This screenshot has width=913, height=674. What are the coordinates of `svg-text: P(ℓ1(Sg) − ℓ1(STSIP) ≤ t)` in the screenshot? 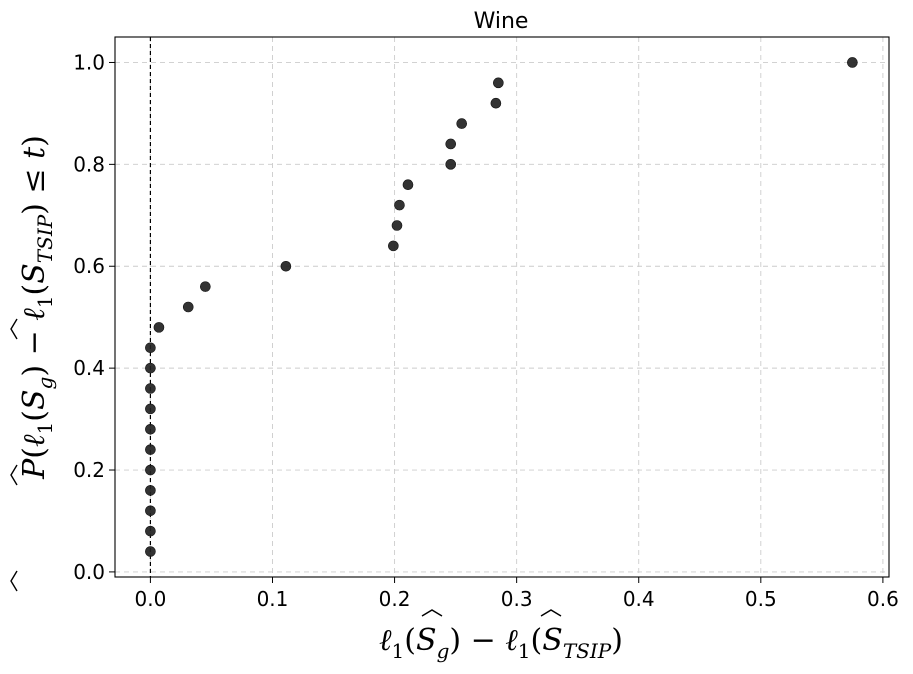 It's located at (37, 307).